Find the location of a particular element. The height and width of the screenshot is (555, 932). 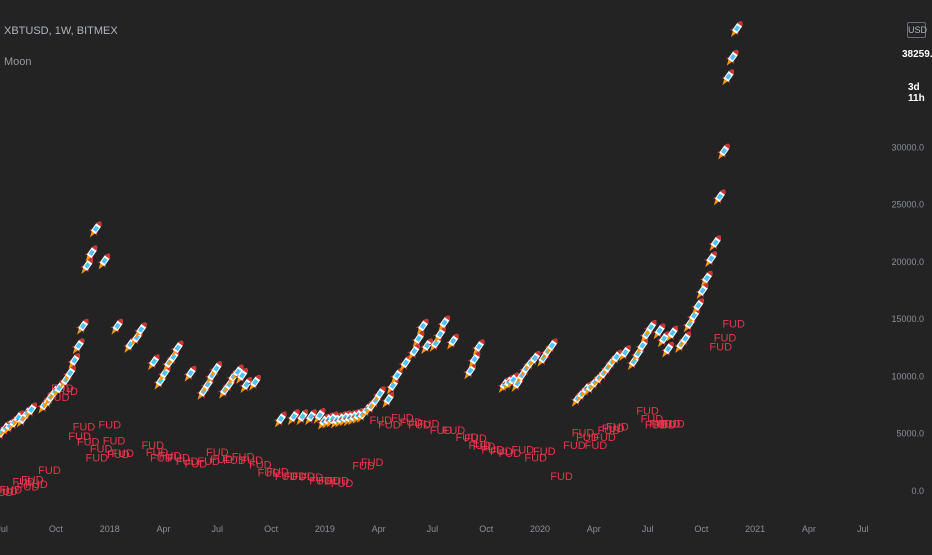

y-tick-label: 30000.0 is located at coordinates (907, 147).